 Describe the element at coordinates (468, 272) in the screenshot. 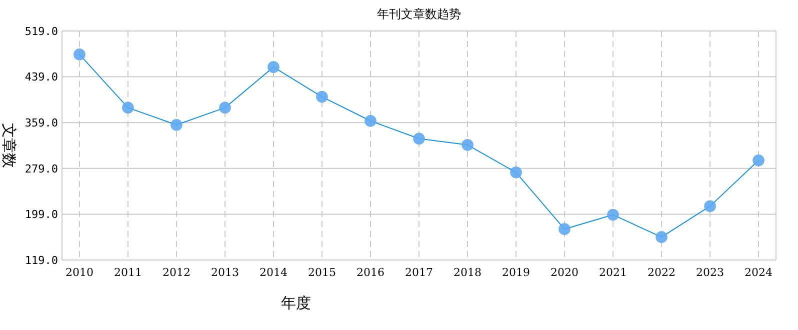

I see `x-tick-label: 2018` at that location.